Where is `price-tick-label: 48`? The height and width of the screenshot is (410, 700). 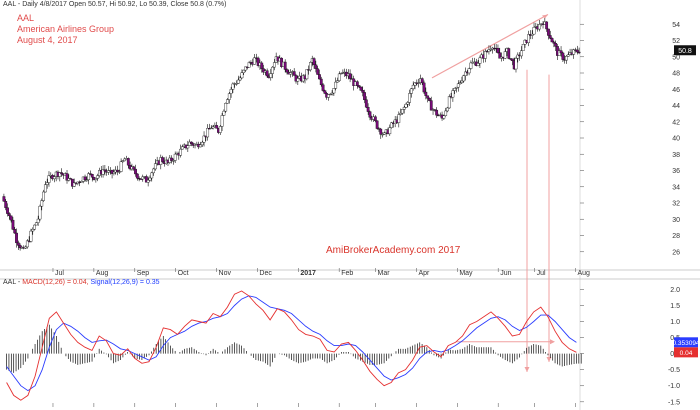 price-tick-label: 48 is located at coordinates (676, 74).